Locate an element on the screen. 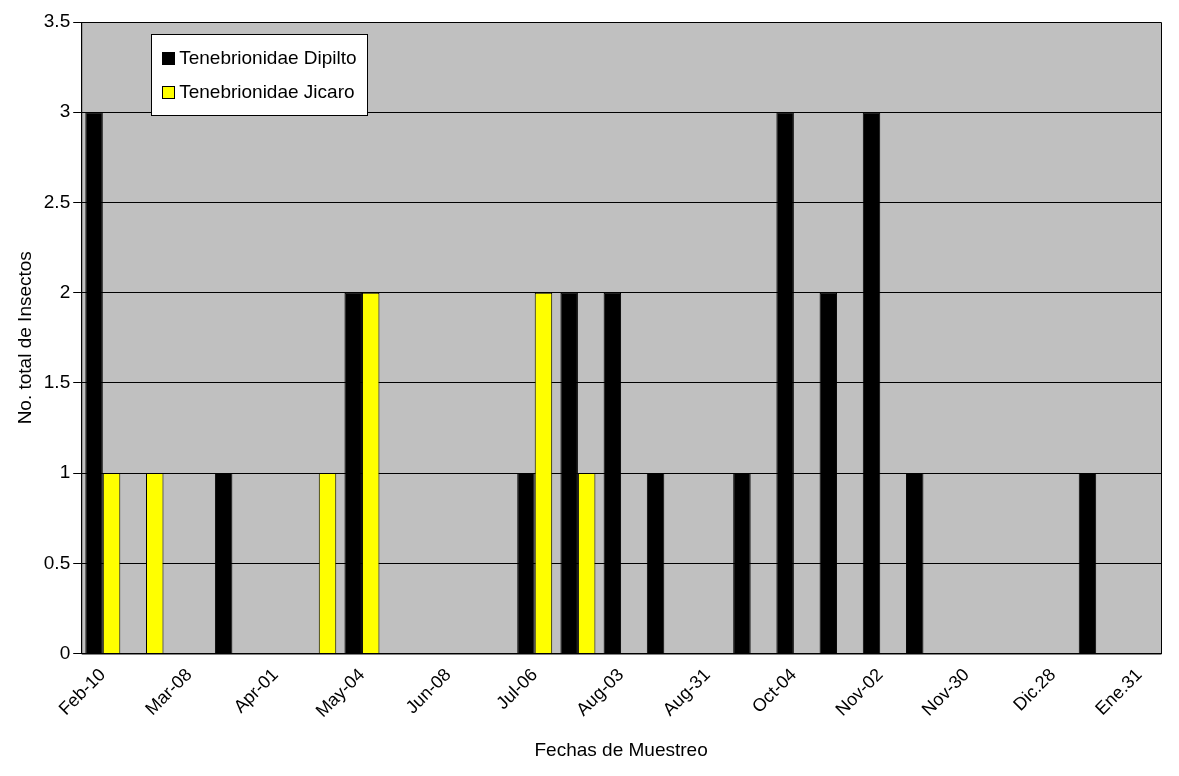 Image resolution: width=1179 pixels, height=776 pixels. y-tick-label: 3 is located at coordinates (65, 111).